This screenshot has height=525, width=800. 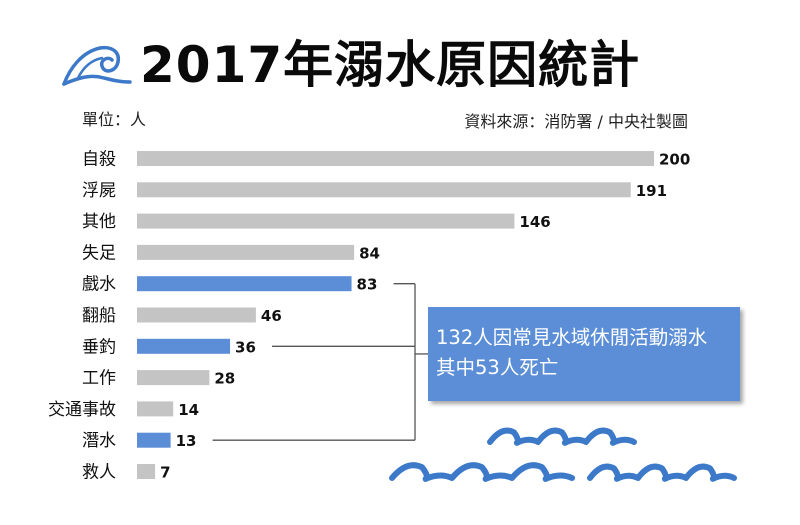 I want to click on source-label: 資料來源：消防署 / 中央社製圖, so click(x=576, y=121).